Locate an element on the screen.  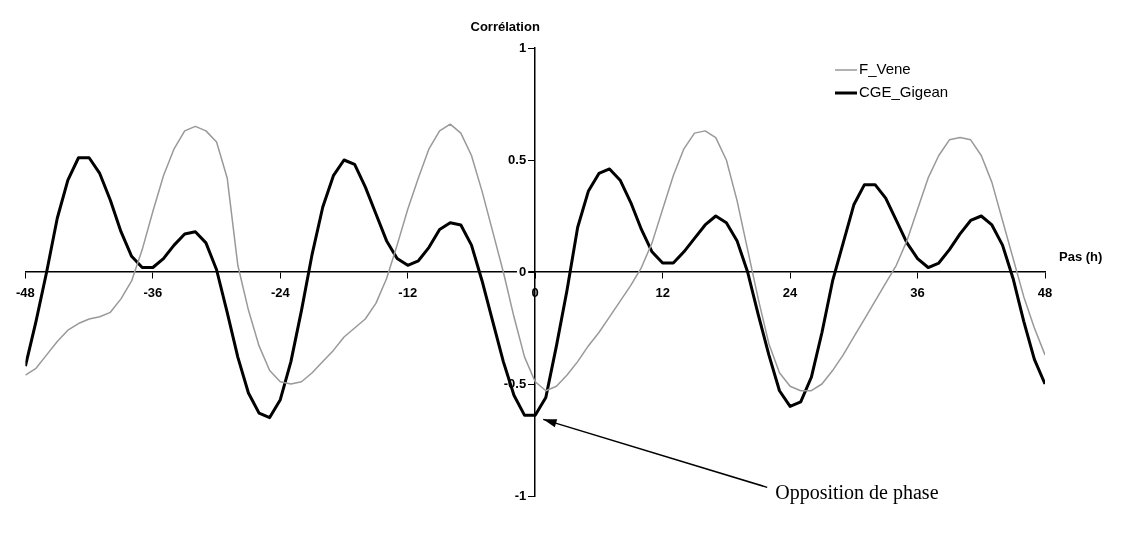
y-tick-label: 0.5 is located at coordinates (517, 159).